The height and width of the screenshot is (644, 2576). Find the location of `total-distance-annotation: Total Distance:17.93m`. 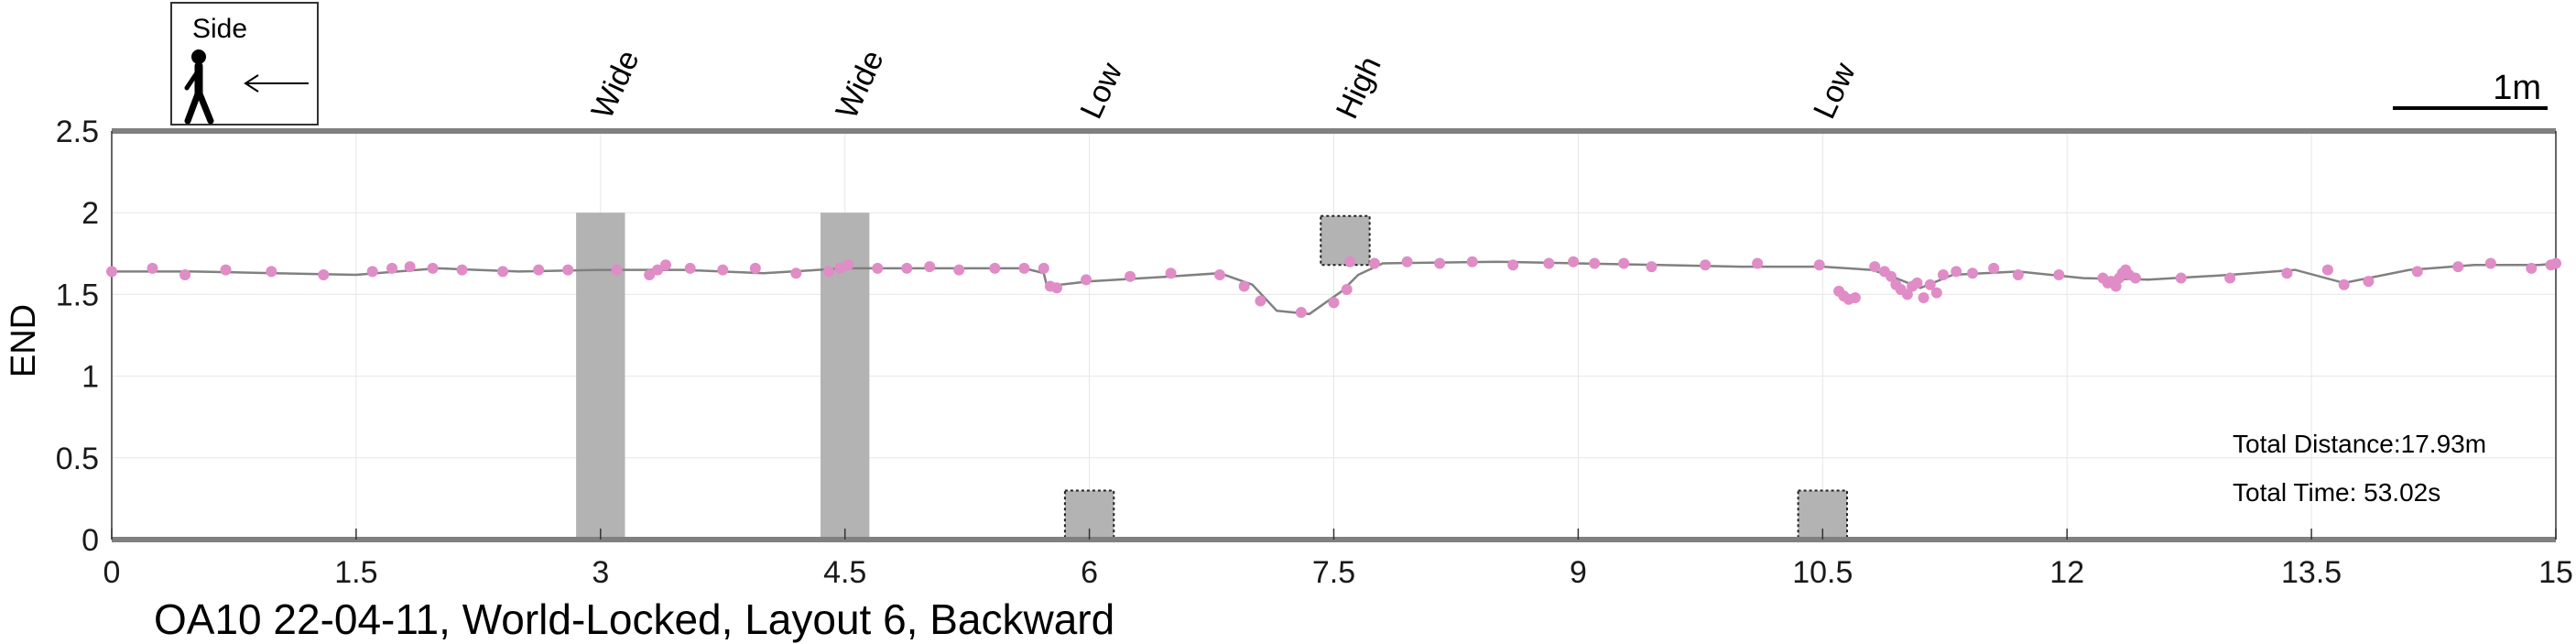

total-distance-annotation: Total Distance:17.93m is located at coordinates (2359, 444).